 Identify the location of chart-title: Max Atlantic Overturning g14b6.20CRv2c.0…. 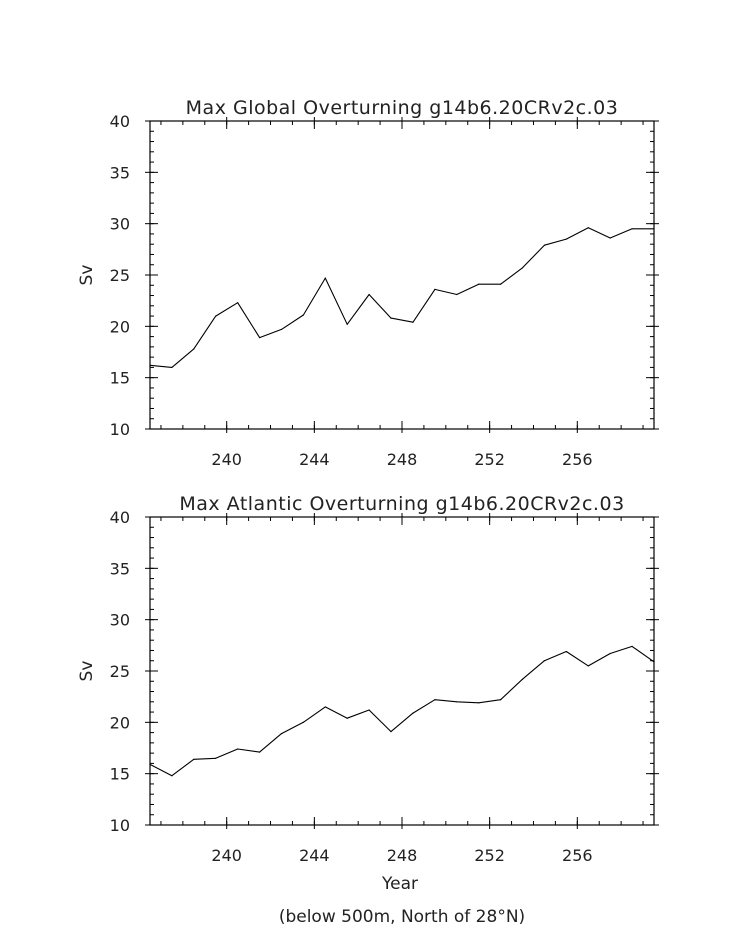
(401, 504).